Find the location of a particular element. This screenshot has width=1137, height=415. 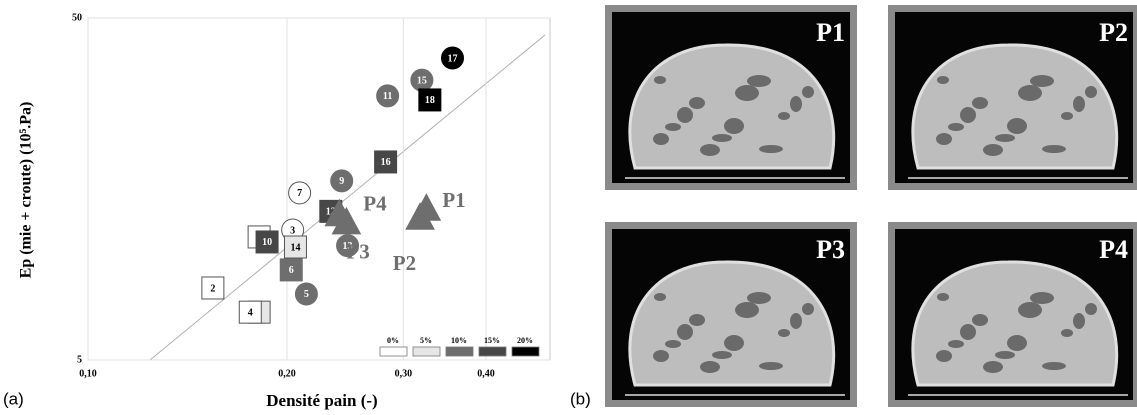

panel-label: (a) is located at coordinates (13, 398).